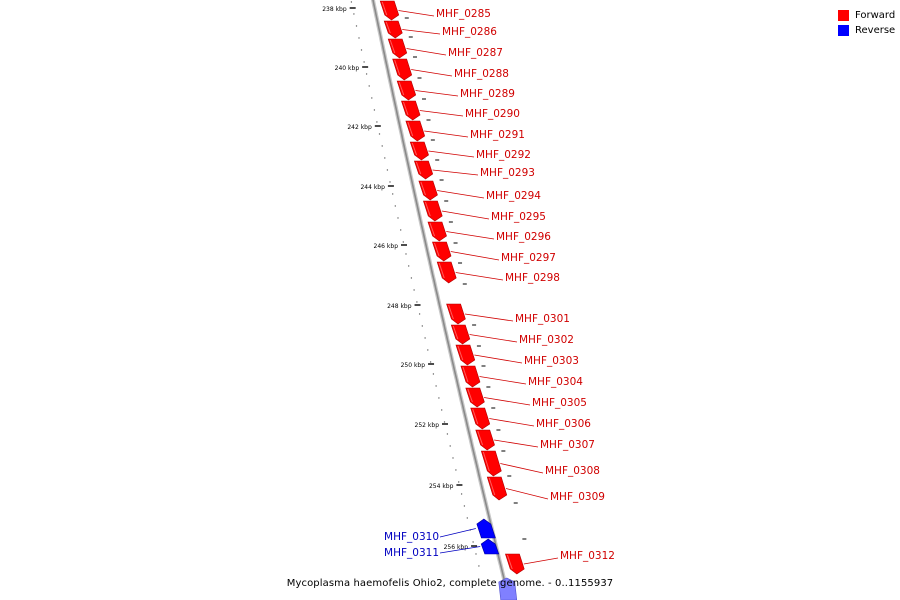  I want to click on gene-label: MHF_0308, so click(572, 471).